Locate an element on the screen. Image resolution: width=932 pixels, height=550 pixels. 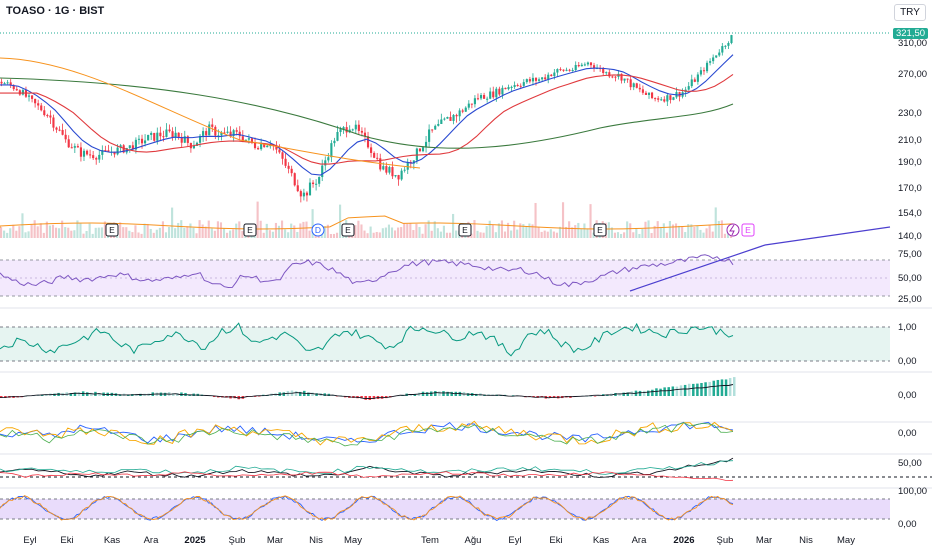
time-axis-tick: 2025 is located at coordinates (195, 540).